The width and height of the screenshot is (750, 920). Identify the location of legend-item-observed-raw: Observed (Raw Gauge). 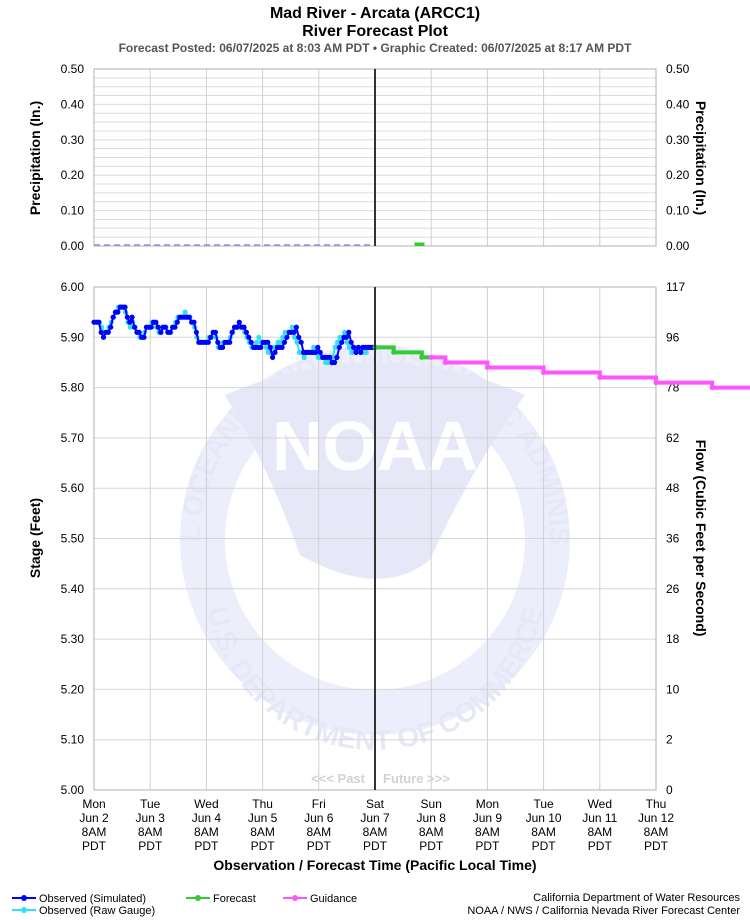
(83, 911).